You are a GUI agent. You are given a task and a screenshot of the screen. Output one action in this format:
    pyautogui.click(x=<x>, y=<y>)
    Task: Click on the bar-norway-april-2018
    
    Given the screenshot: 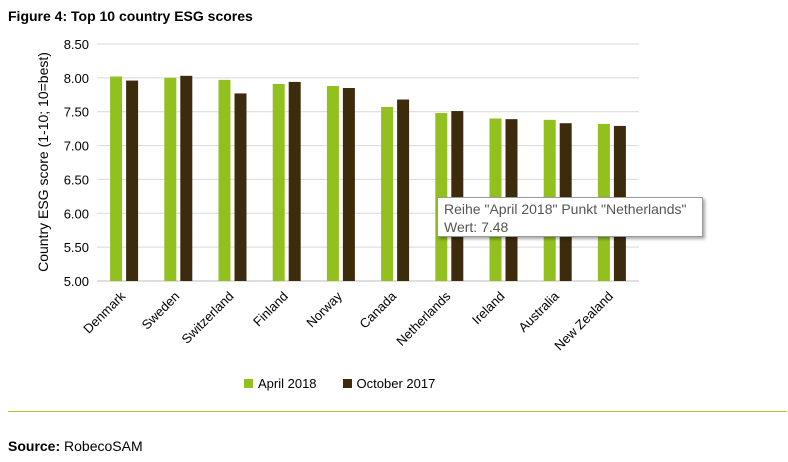 What is the action you would take?
    pyautogui.click(x=332, y=183)
    